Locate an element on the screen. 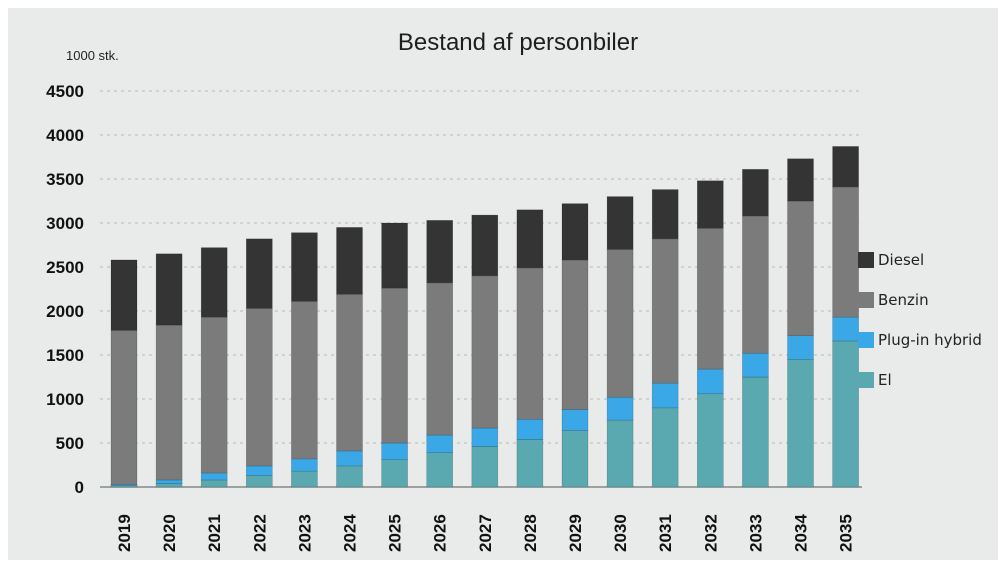  bar-segment-benzin-2021 is located at coordinates (214, 395).